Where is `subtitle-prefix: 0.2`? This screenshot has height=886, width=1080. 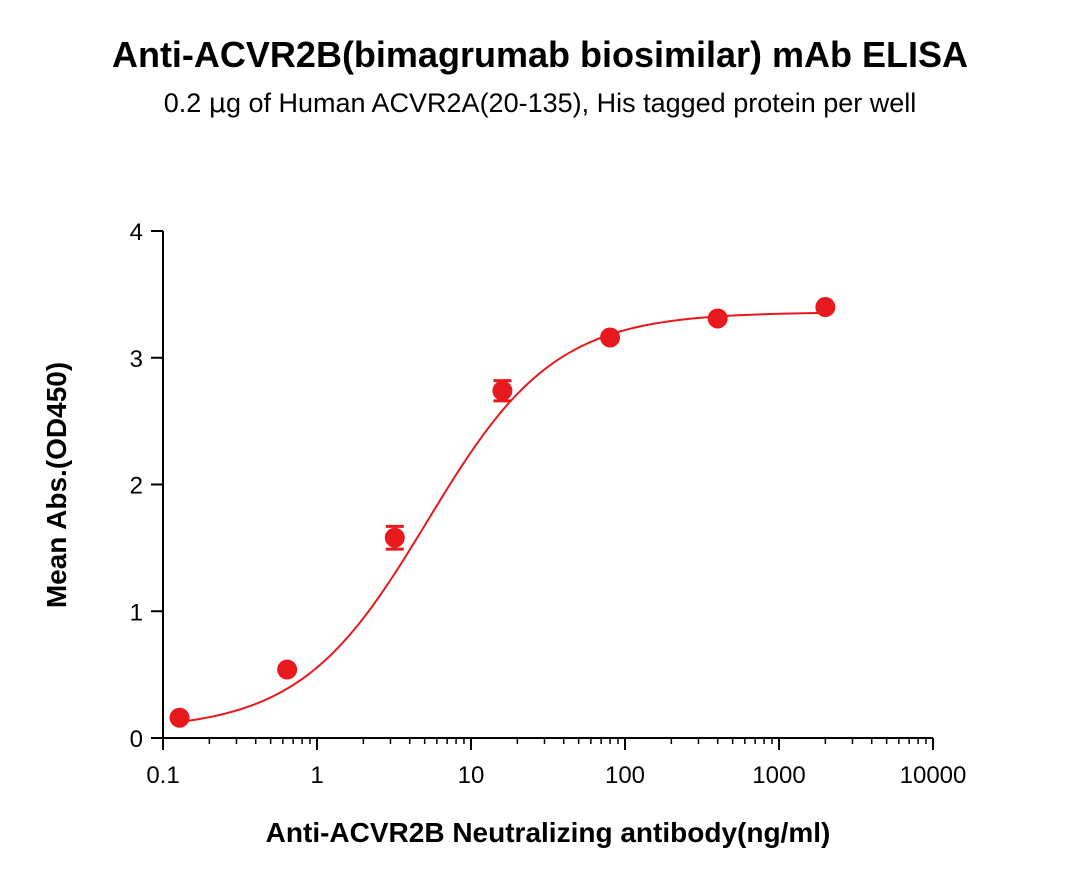
subtitle-prefix: 0.2 is located at coordinates (186, 103).